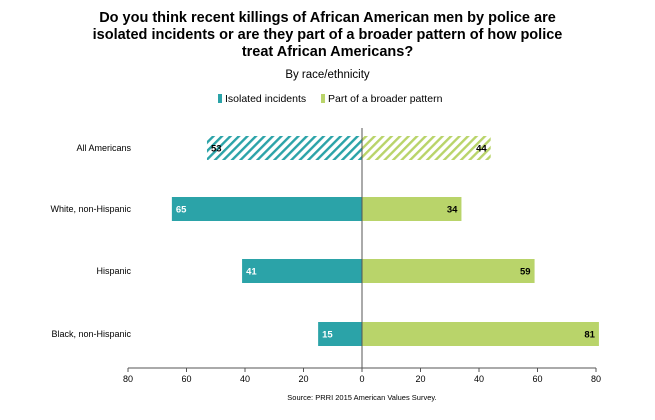 The height and width of the screenshot is (420, 655). What do you see at coordinates (181, 210) in the screenshot?
I see `data-label-isolated: 65` at bounding box center [181, 210].